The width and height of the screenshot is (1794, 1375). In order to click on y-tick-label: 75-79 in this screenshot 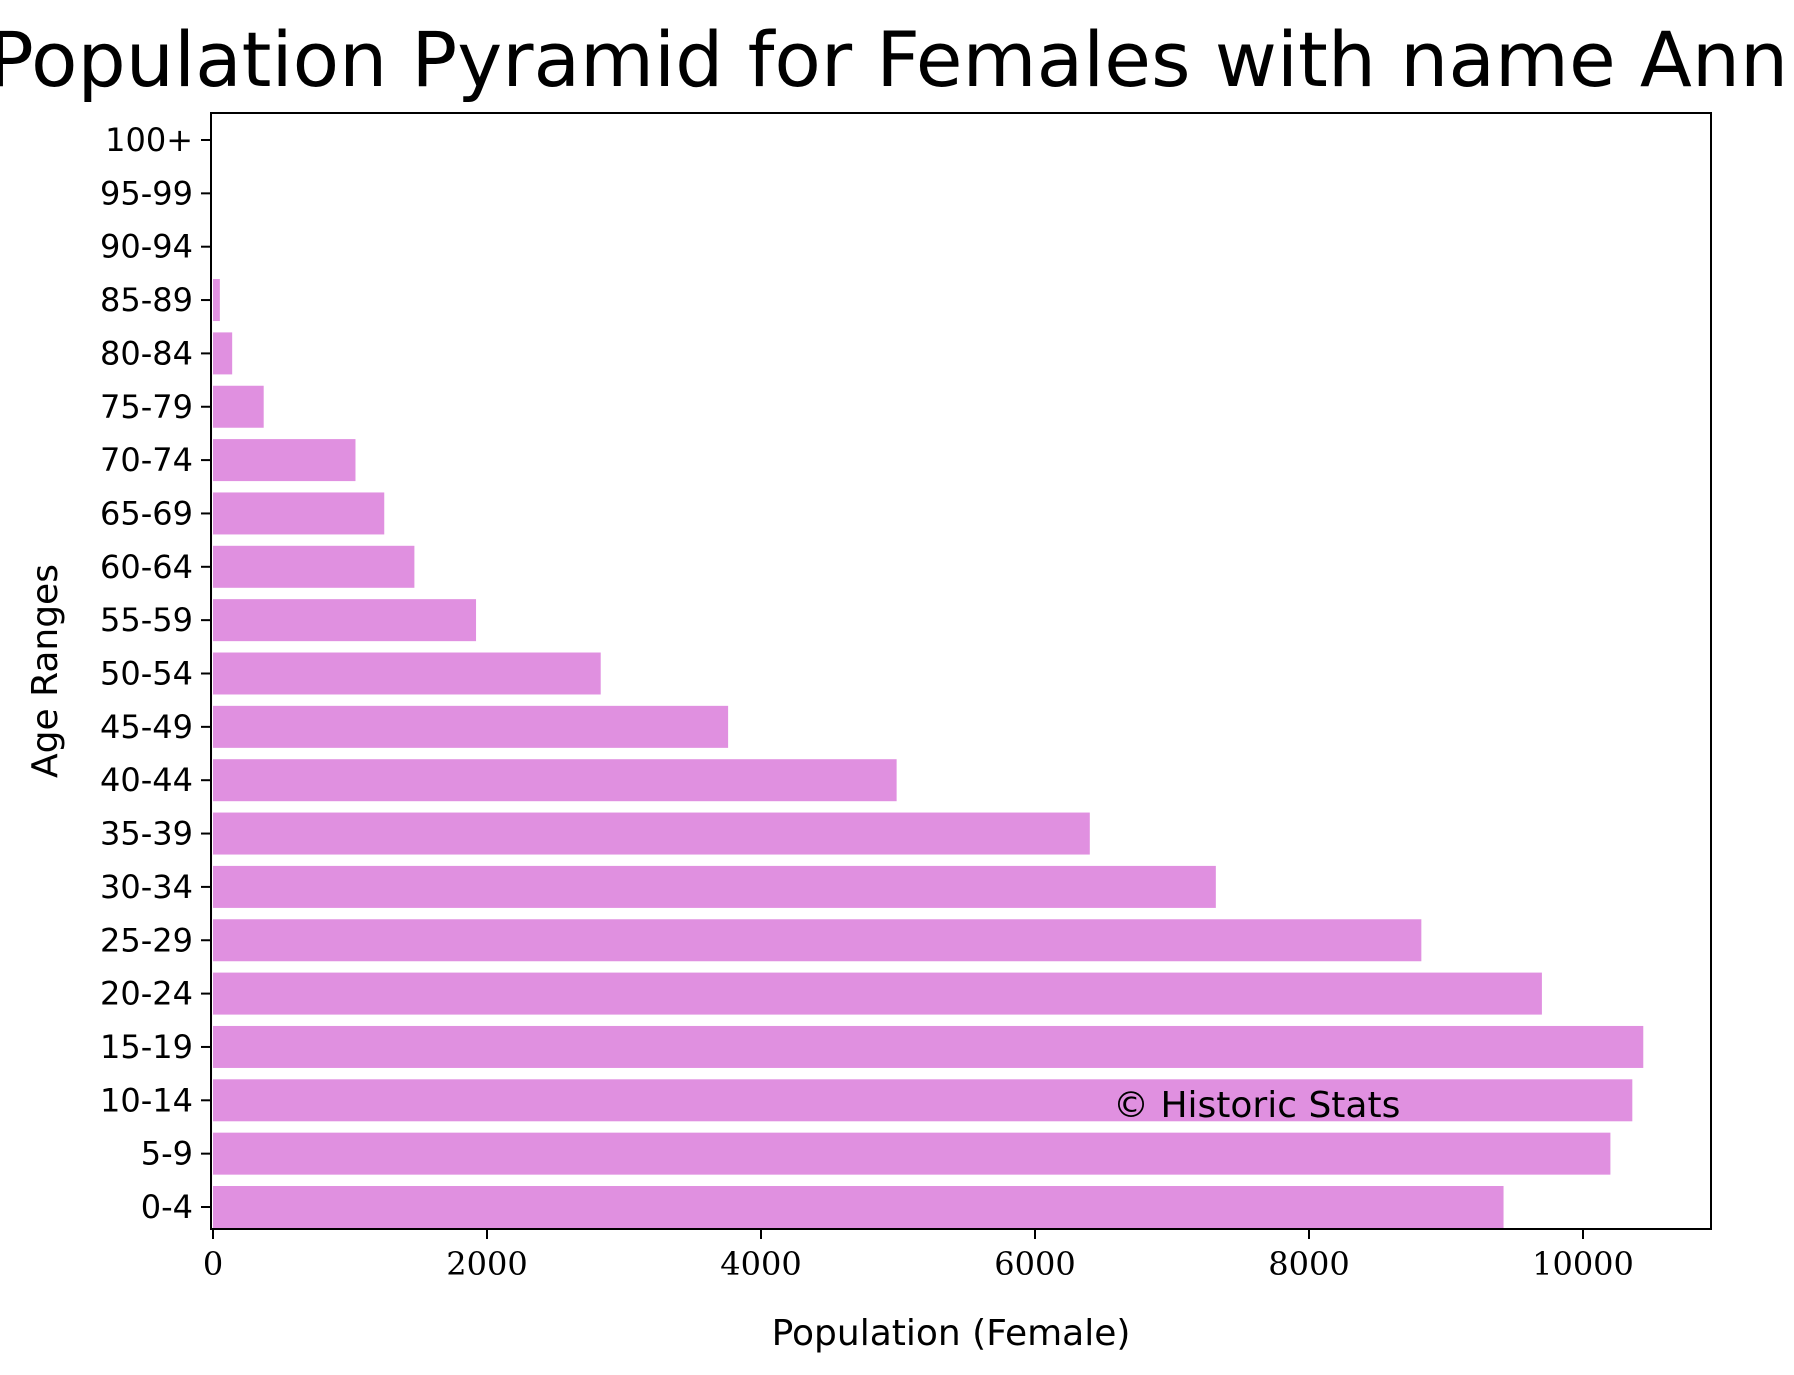, I will do `click(146, 407)`.